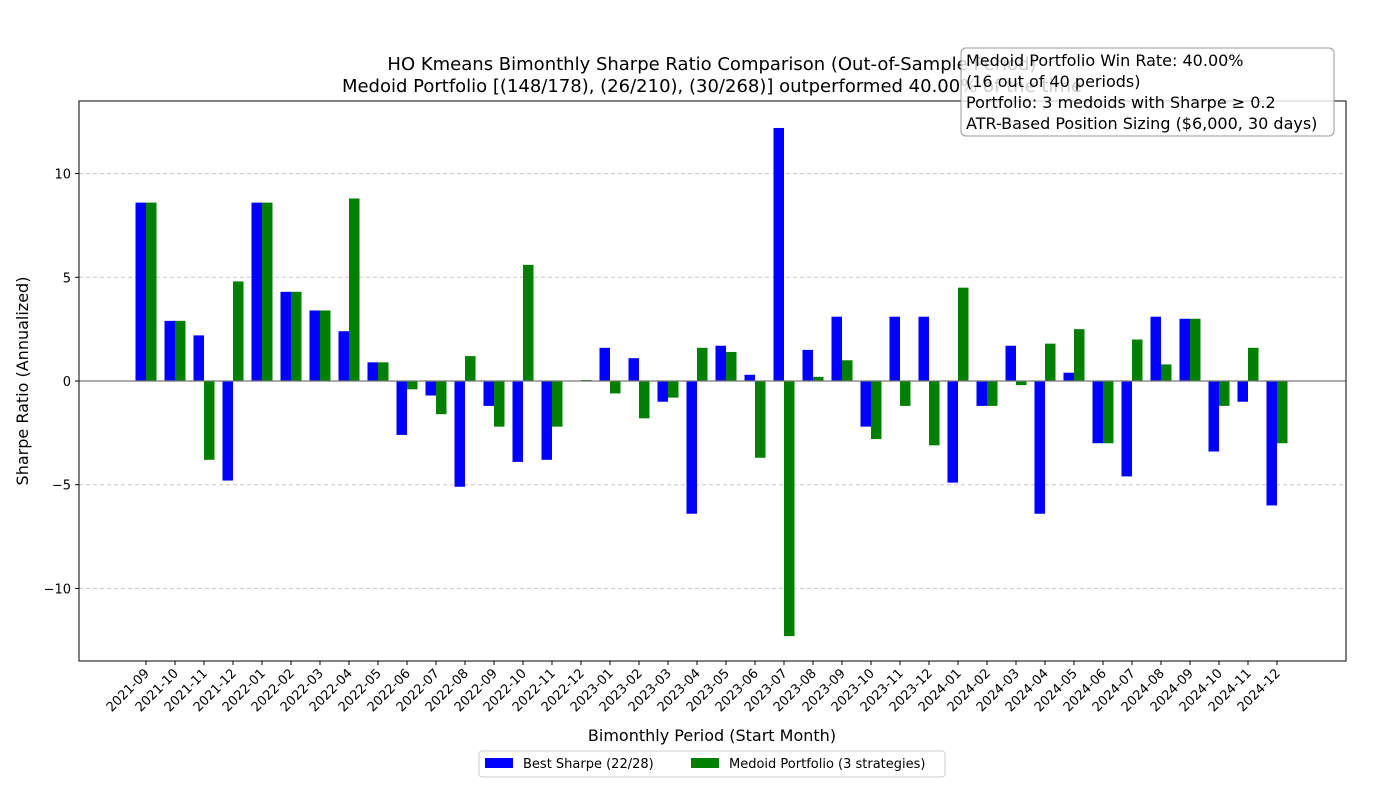 This screenshot has width=1400, height=800. Describe the element at coordinates (61, 486) in the screenshot. I see `y-tick-label: −5` at that location.